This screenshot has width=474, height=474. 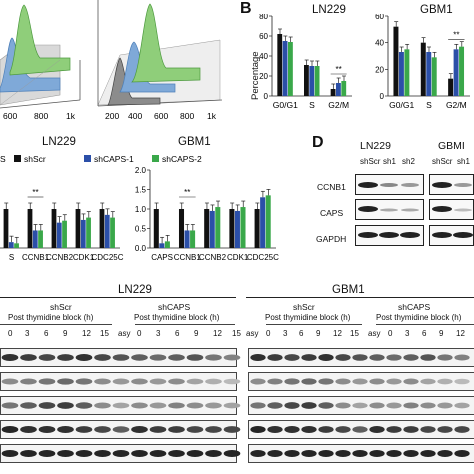 What do you see at coordinates (414, 210) in the screenshot?
I see `western-blot-d` at bounding box center [414, 210].